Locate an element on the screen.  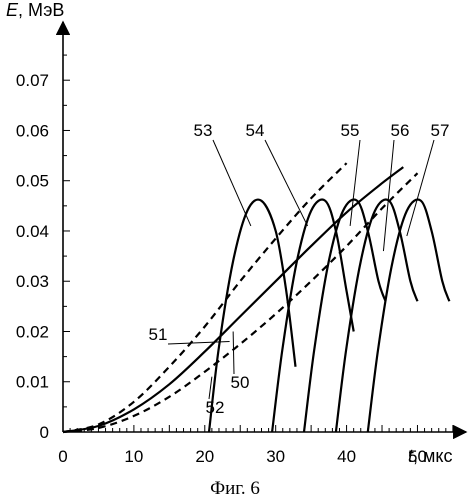
x-axis-var: t is located at coordinates (411, 456).